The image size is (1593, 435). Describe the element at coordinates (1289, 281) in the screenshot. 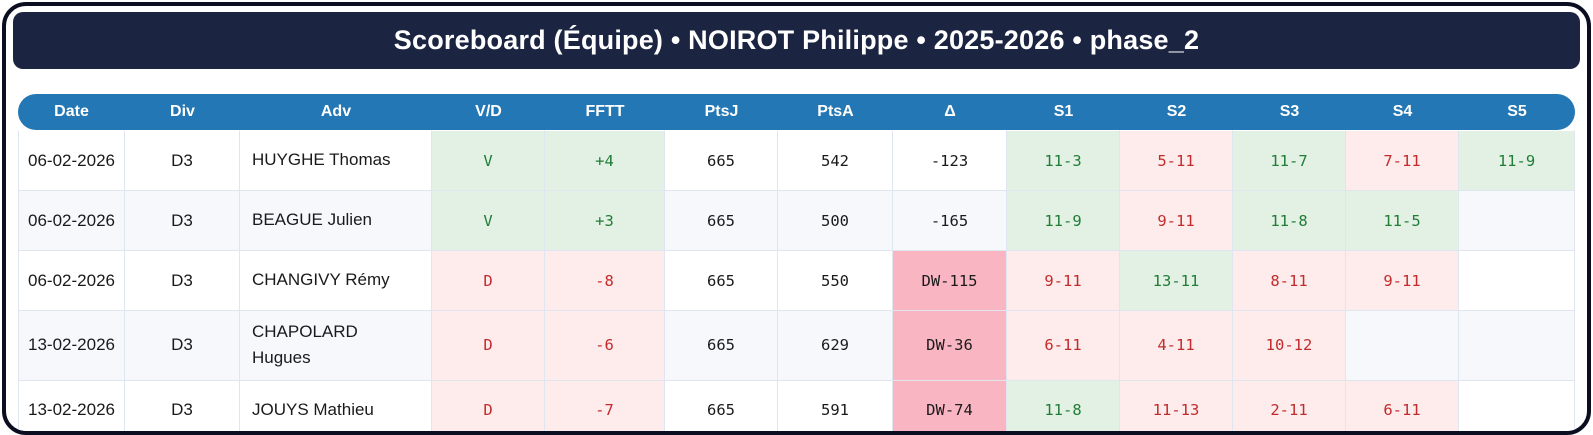

I see `set-cell-s3: 8-11` at that location.